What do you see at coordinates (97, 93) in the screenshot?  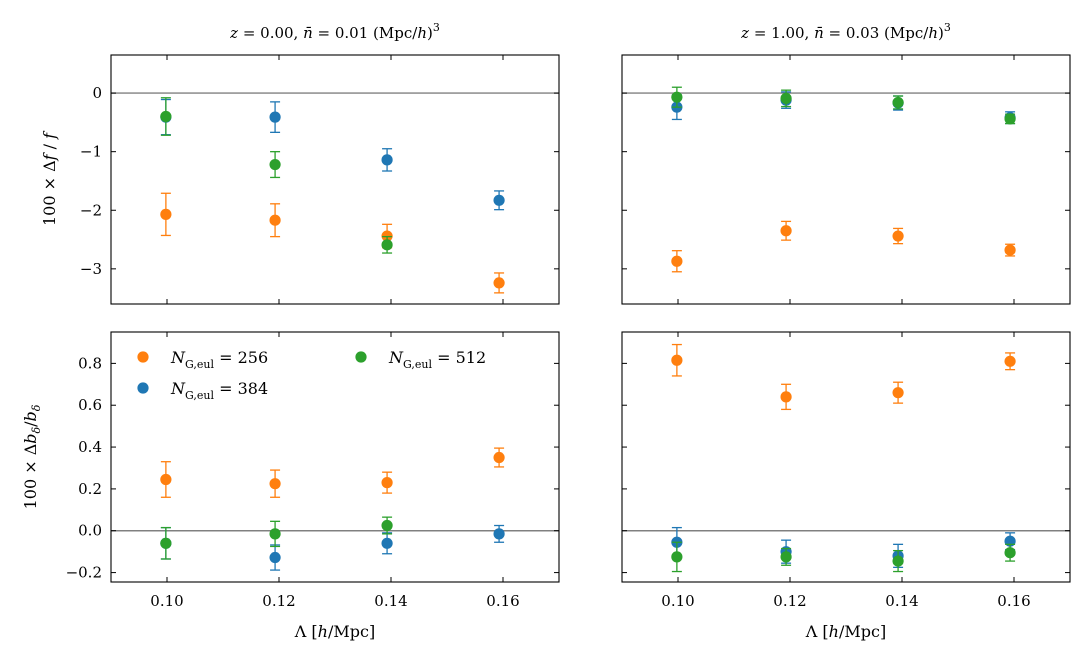 I see `y-tick-label: 0` at bounding box center [97, 93].